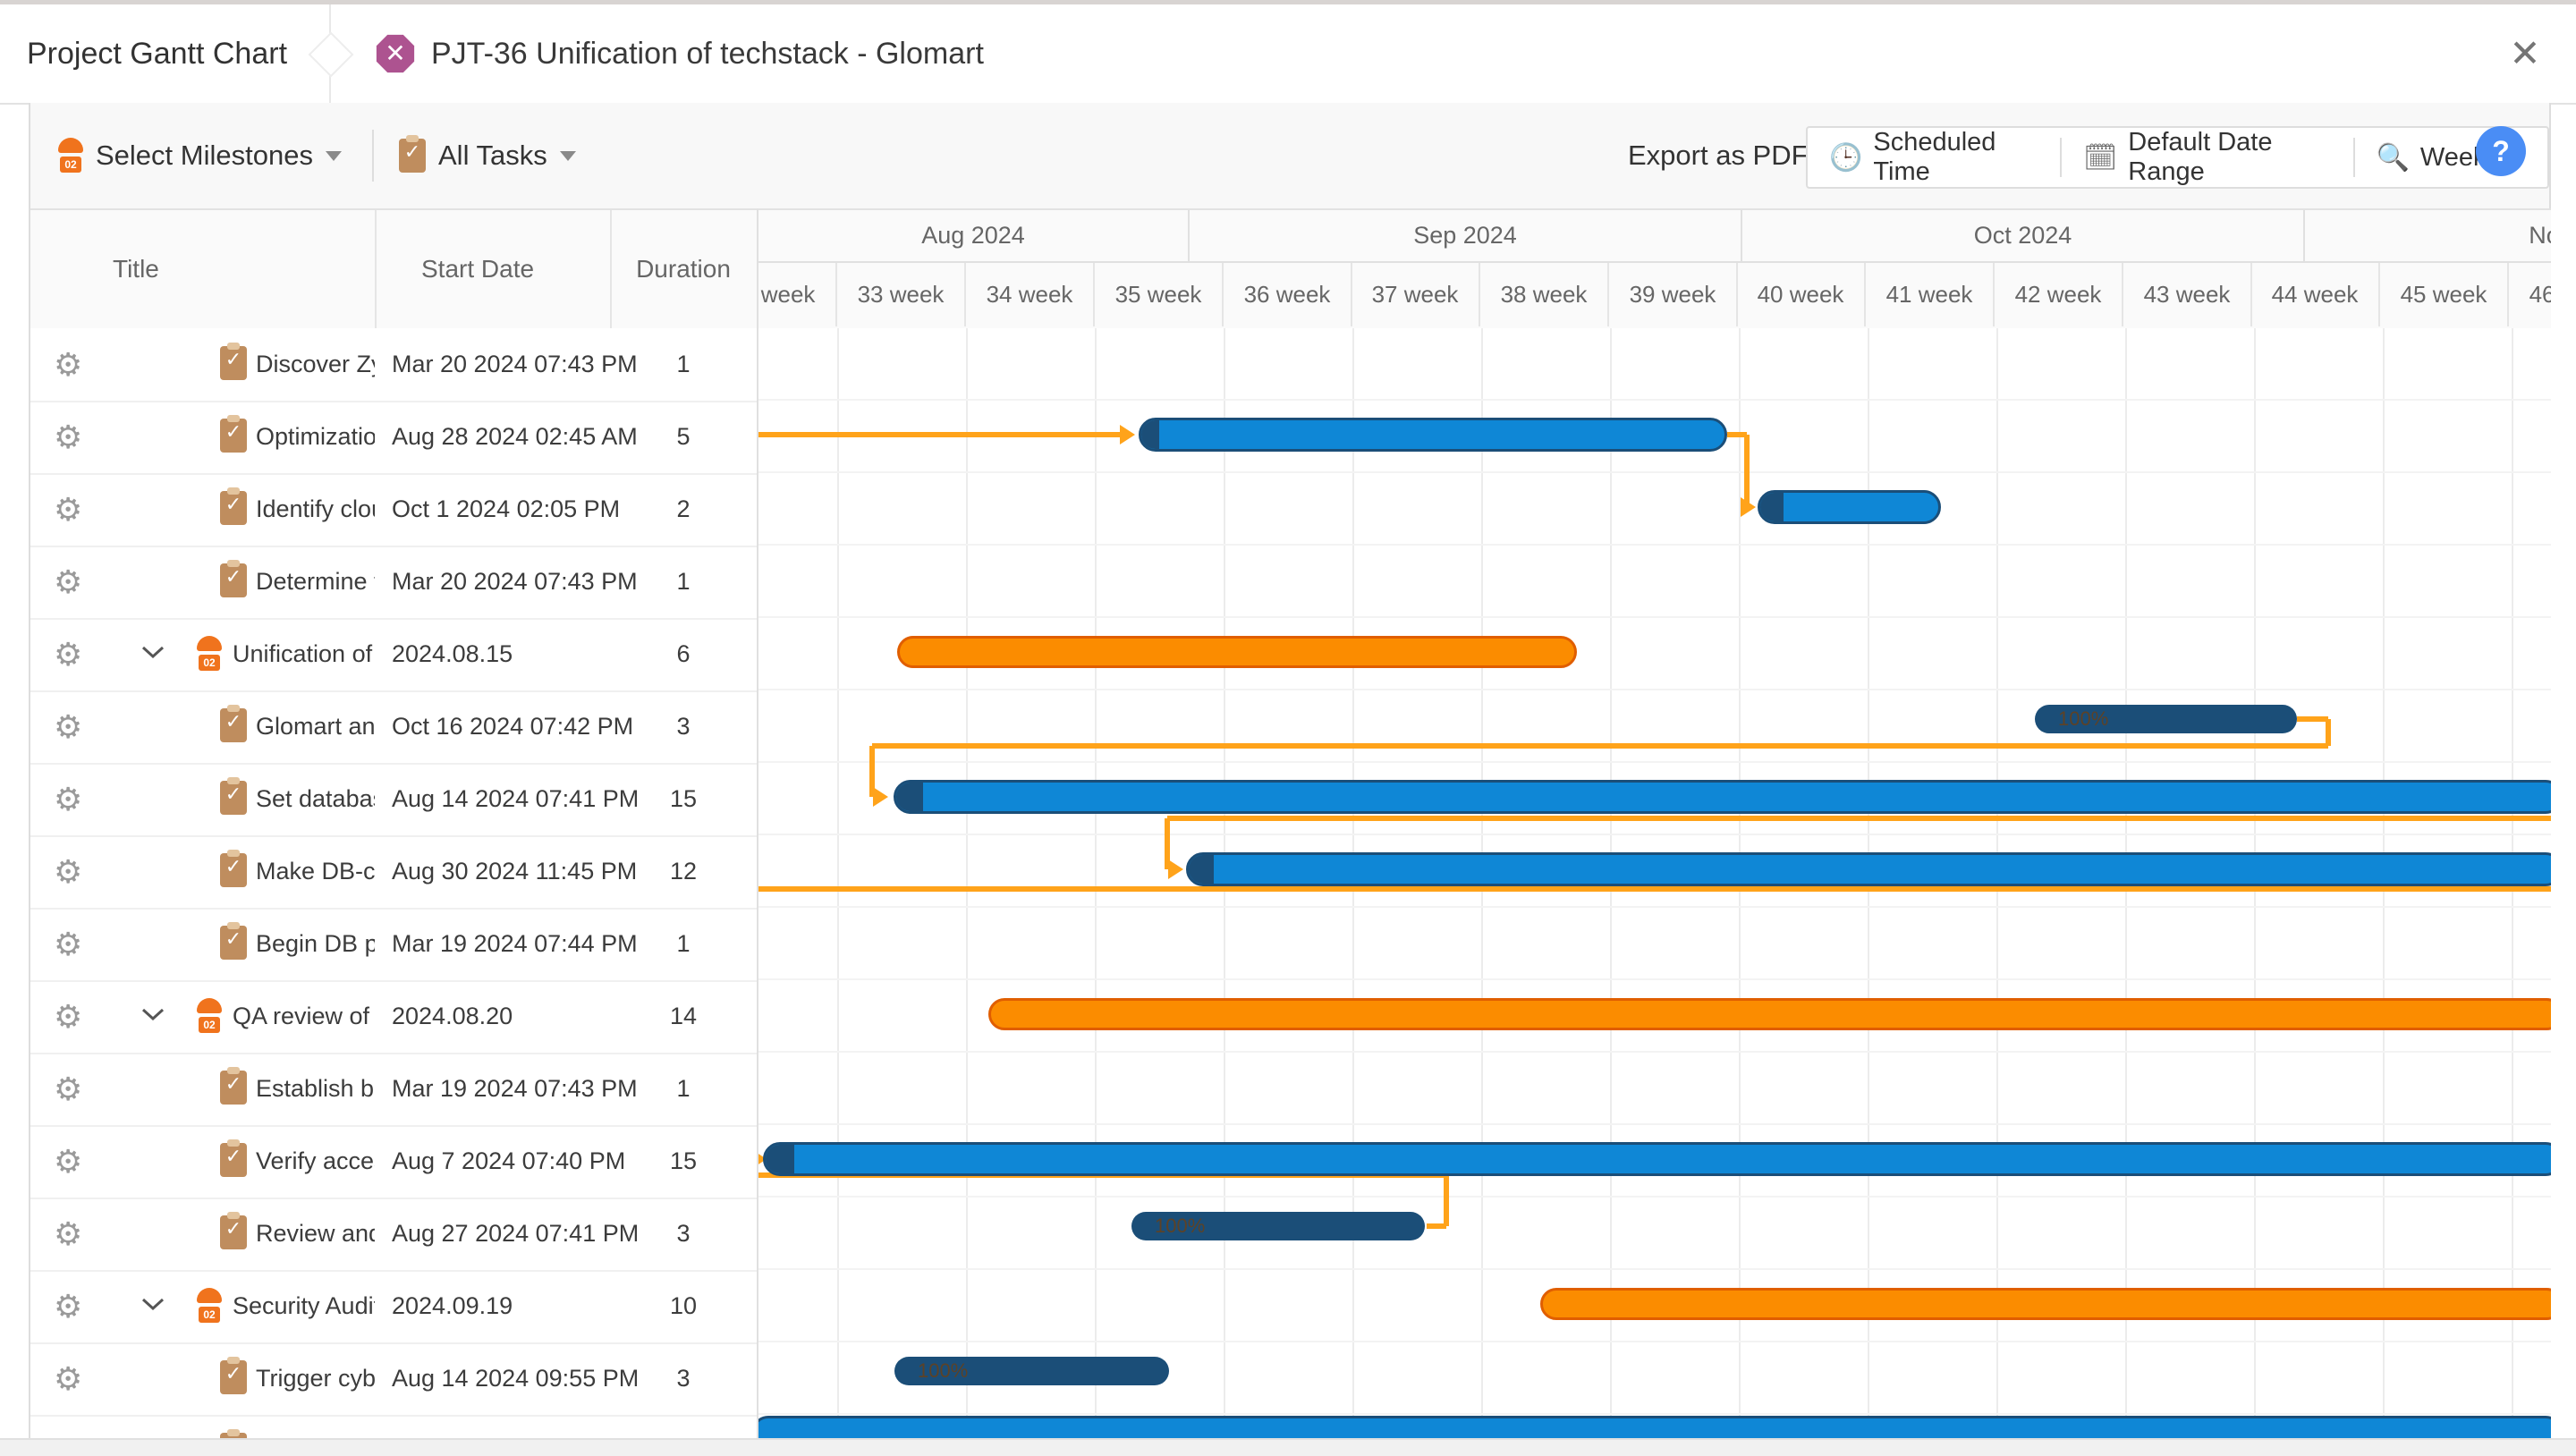 This screenshot has height=1456, width=2576. What do you see at coordinates (393, 945) in the screenshot?
I see `table-row: ⚙ Begin DB pre Mar 19 2024 07:44 PM 1` at bounding box center [393, 945].